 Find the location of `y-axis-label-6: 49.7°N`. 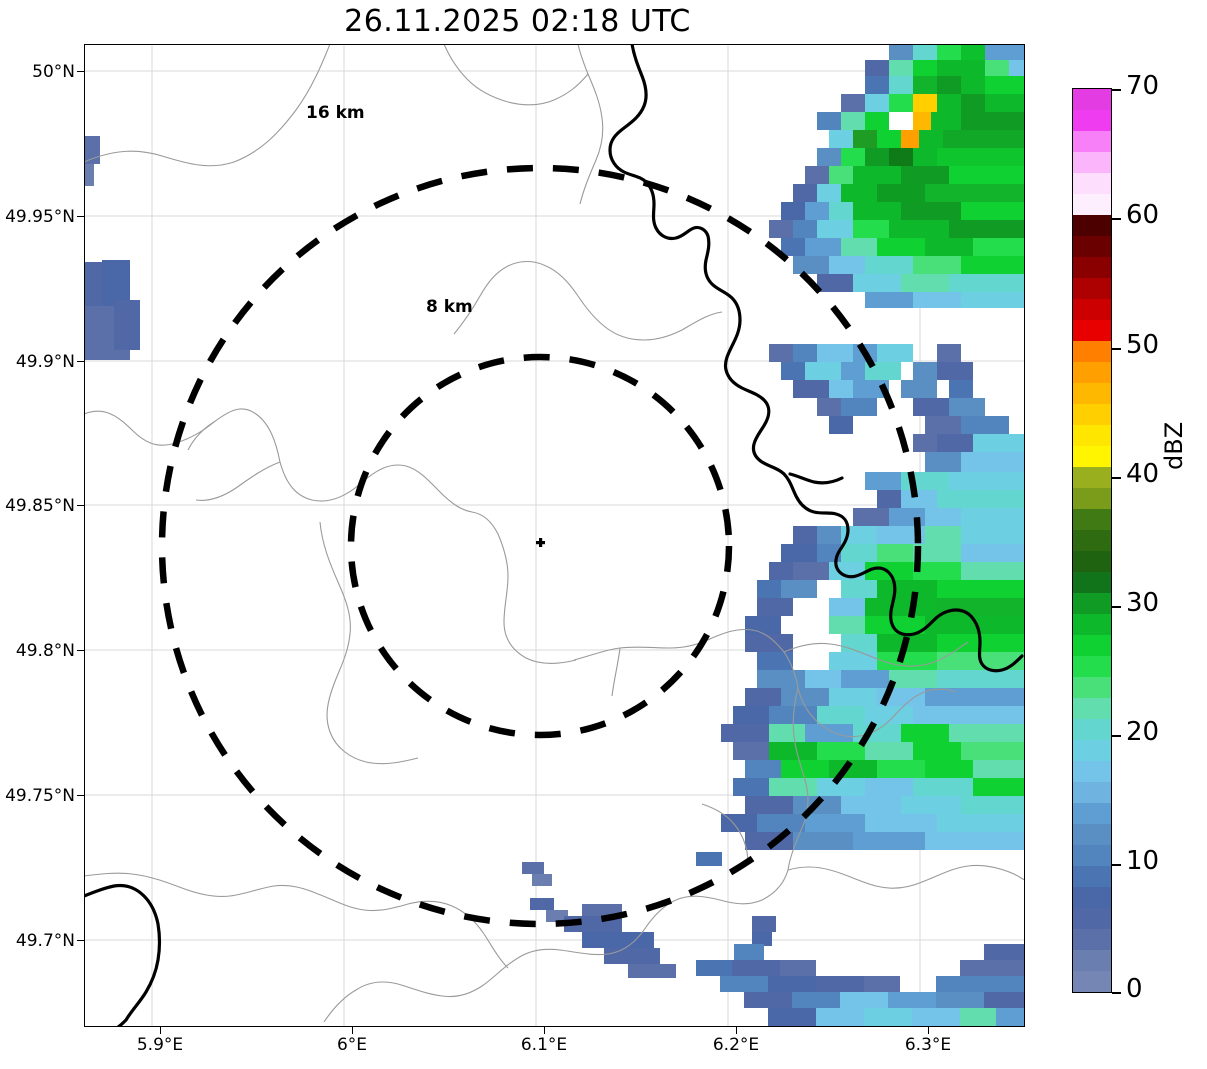

y-axis-label-6: 49.7°N is located at coordinates (45, 941).